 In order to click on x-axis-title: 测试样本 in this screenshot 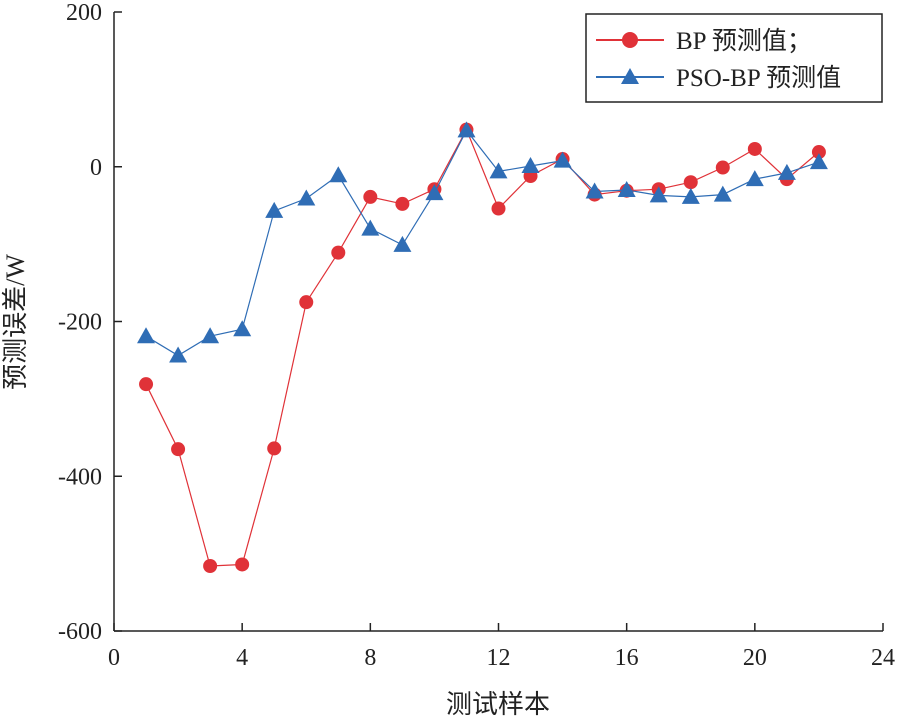, I will do `click(498, 704)`.